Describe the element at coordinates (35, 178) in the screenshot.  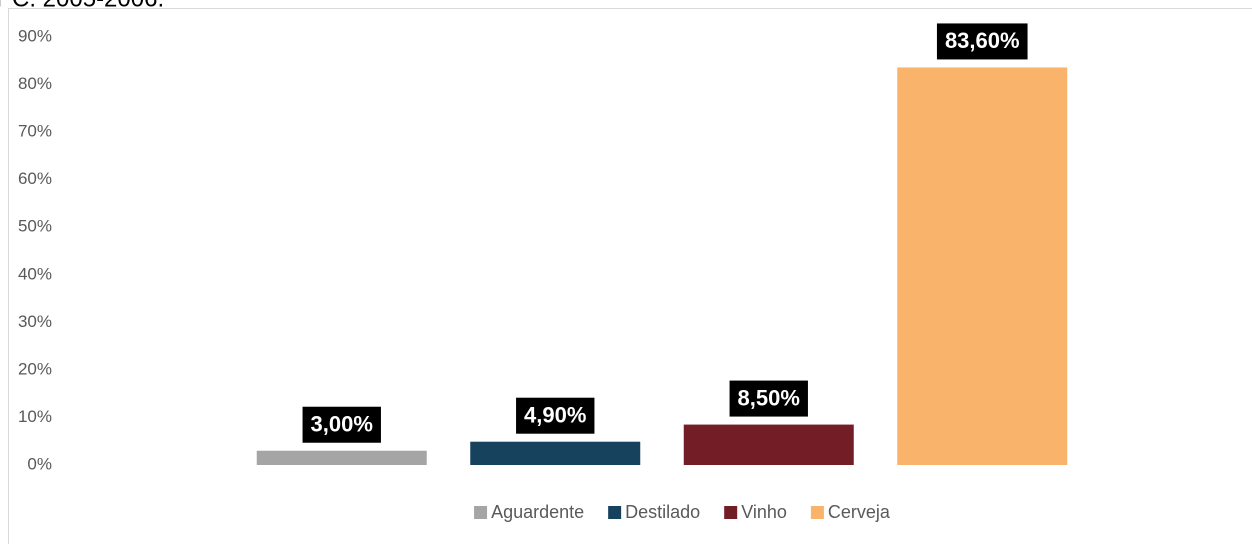
I see `y-tick-label: 60%` at that location.